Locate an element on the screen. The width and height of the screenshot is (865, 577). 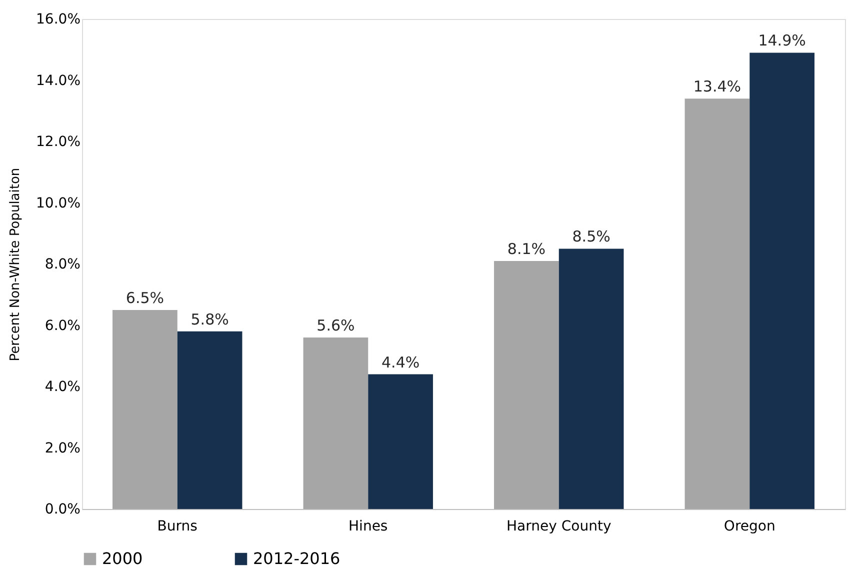
data-label: 8.1% is located at coordinates (526, 249).